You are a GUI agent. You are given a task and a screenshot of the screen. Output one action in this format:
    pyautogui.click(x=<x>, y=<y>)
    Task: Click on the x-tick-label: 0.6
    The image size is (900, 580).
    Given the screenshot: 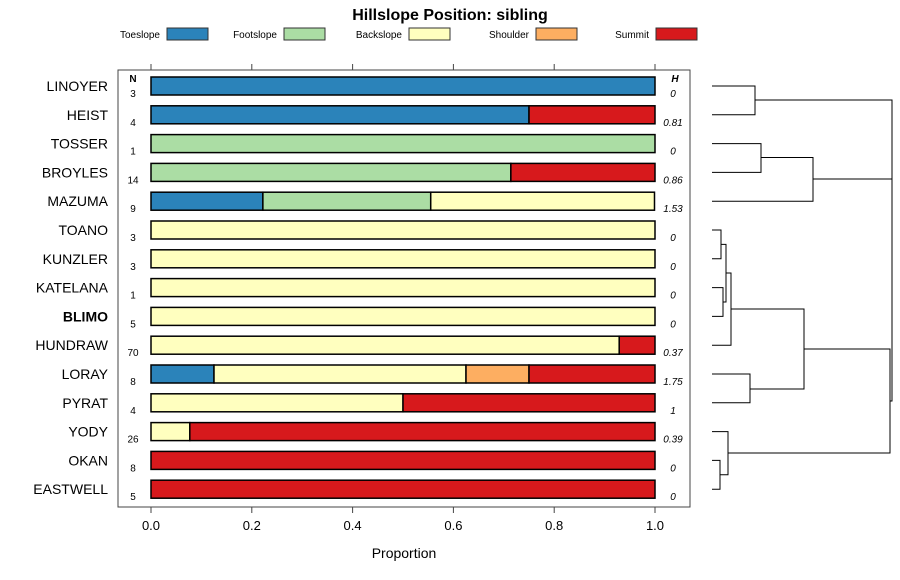 What is the action you would take?
    pyautogui.click(x=453, y=525)
    